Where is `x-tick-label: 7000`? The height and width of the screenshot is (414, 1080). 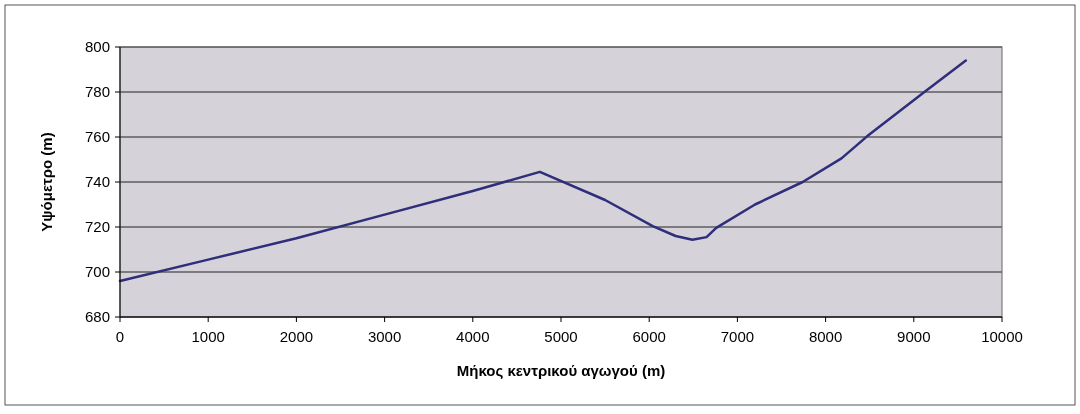 x-tick-label: 7000 is located at coordinates (737, 336).